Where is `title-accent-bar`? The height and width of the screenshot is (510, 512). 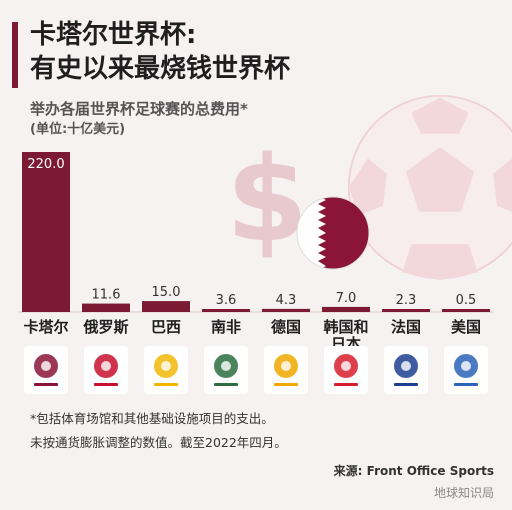 title-accent-bar is located at coordinates (15, 55).